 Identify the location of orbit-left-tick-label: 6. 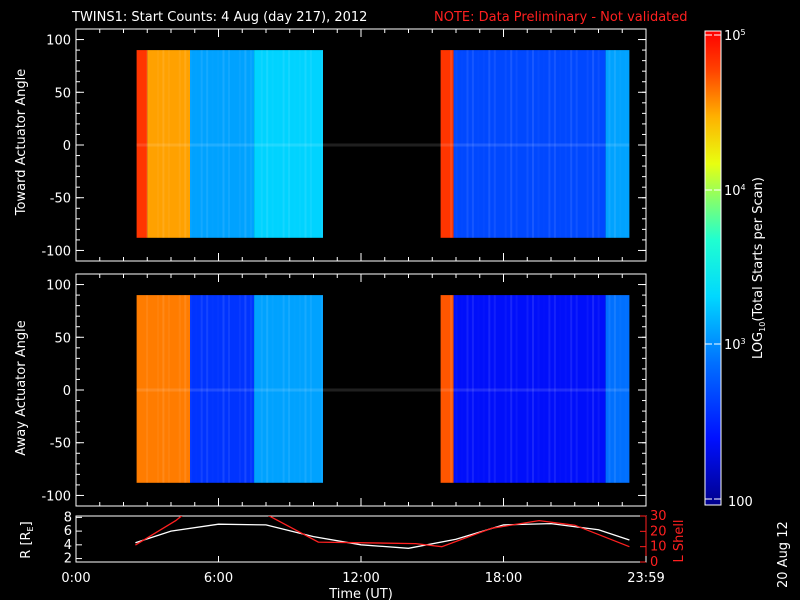
(68, 531).